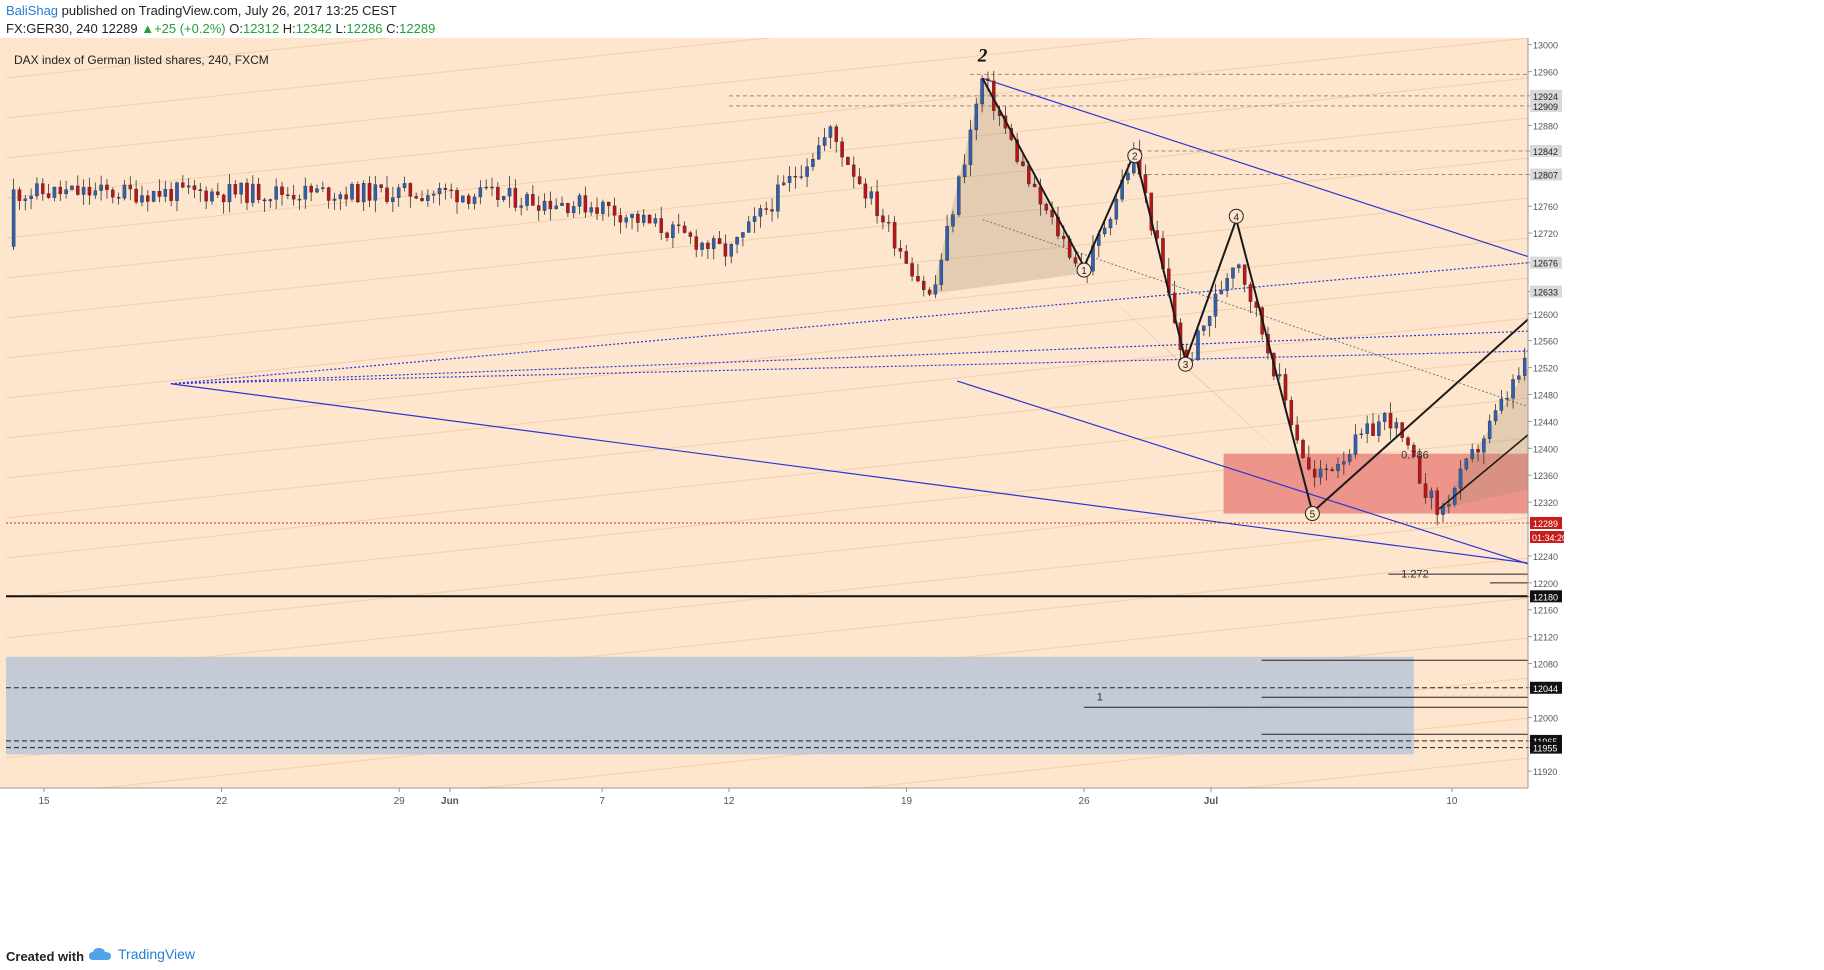 The width and height of the screenshot is (1824, 970). I want to click on last-price: 12289, so click(119, 28).